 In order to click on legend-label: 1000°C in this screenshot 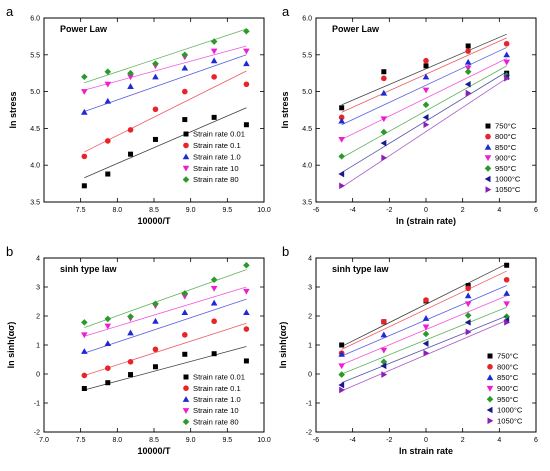, I will do `click(508, 179)`.